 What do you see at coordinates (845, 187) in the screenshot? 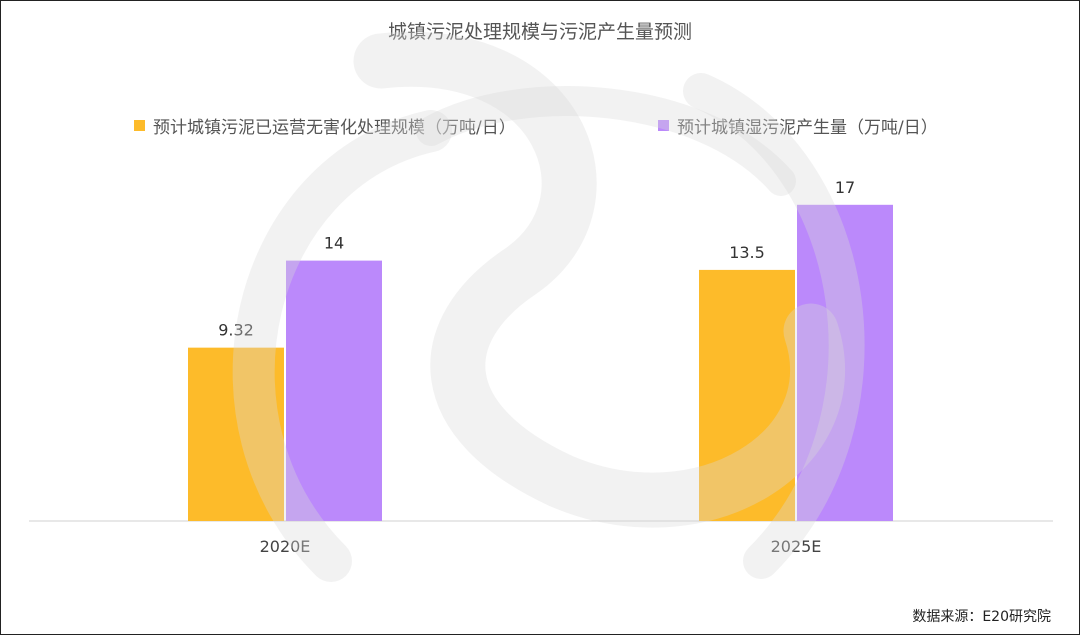
I see `data-label-2025E-series-1: 17` at bounding box center [845, 187].